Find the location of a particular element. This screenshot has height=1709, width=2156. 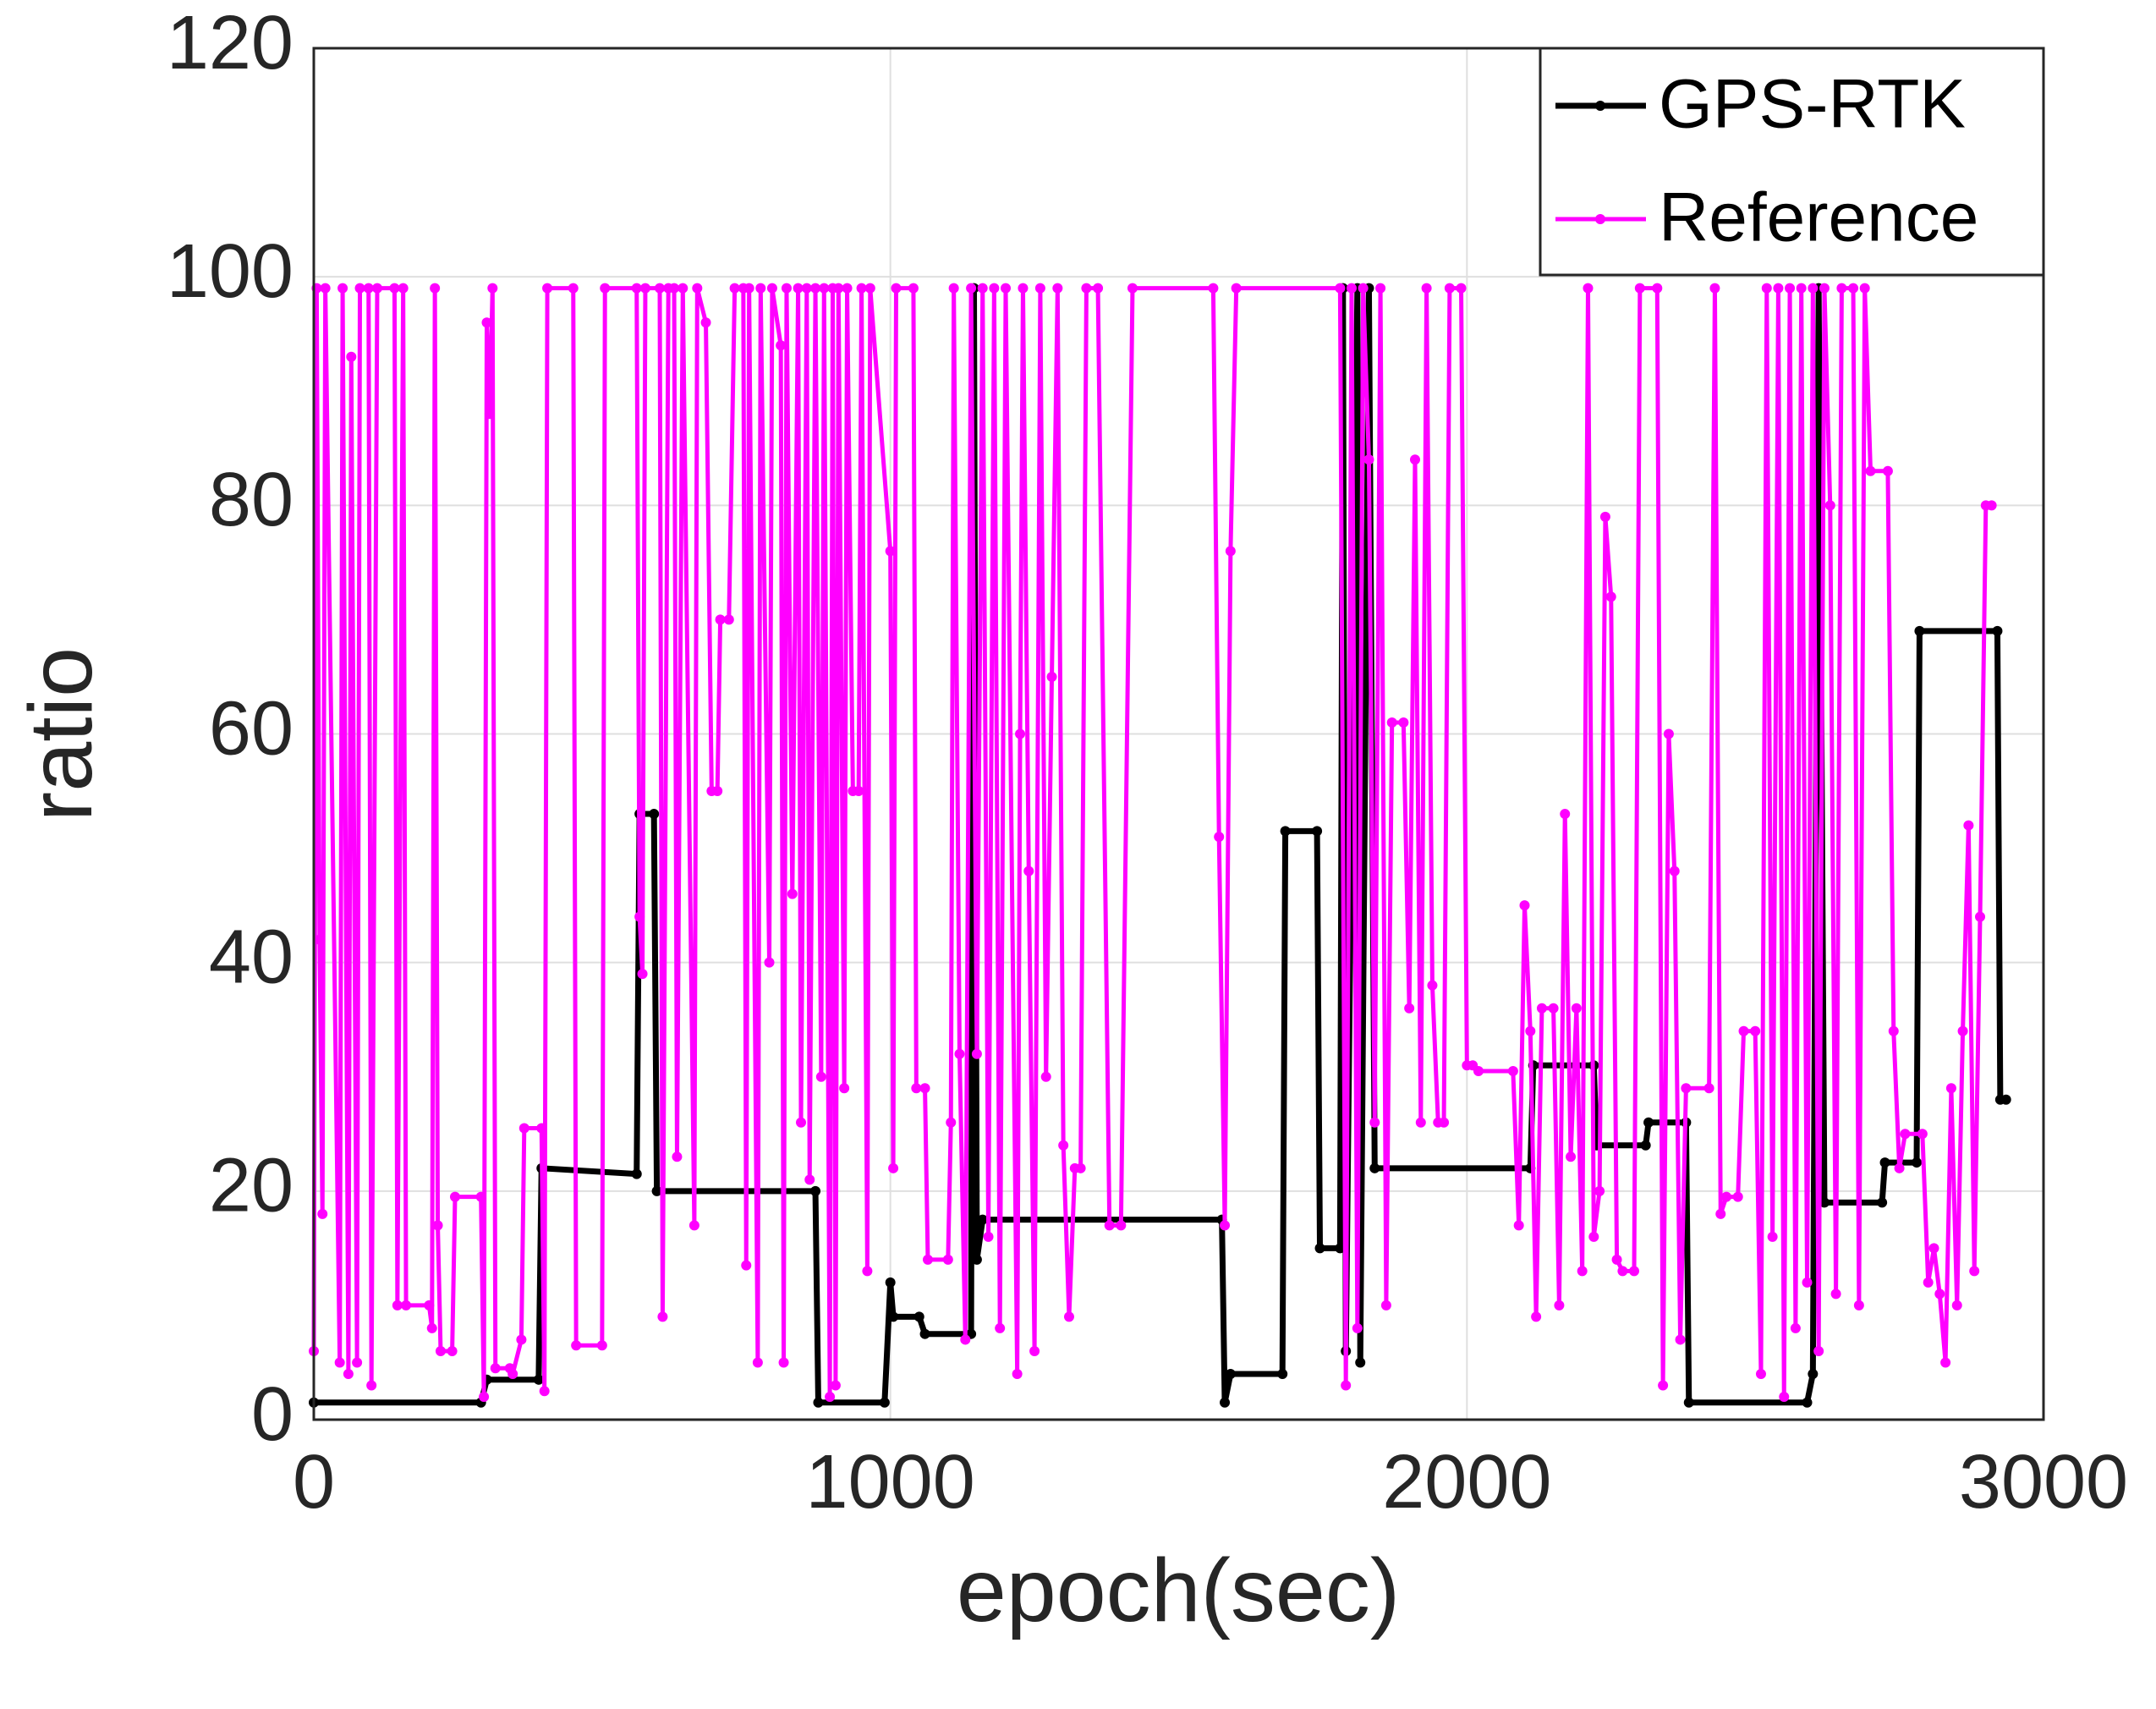

x-axis-label: epoch(sec) is located at coordinates (1179, 1590).